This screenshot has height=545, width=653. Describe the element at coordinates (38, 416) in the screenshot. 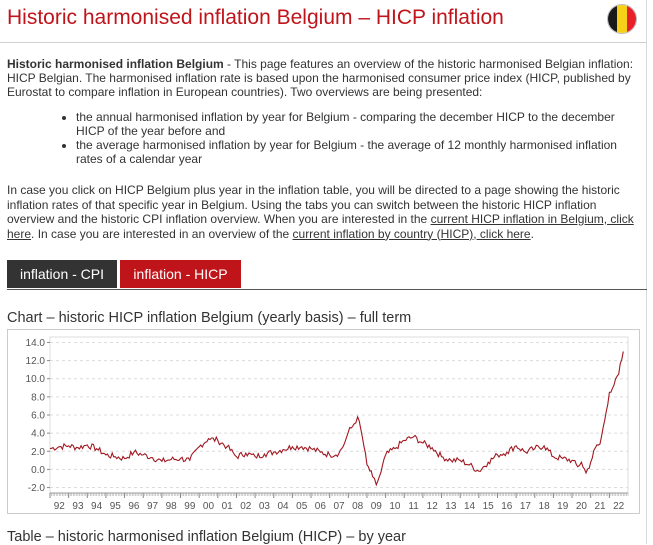

I see `y-tick-label: 6.0` at that location.